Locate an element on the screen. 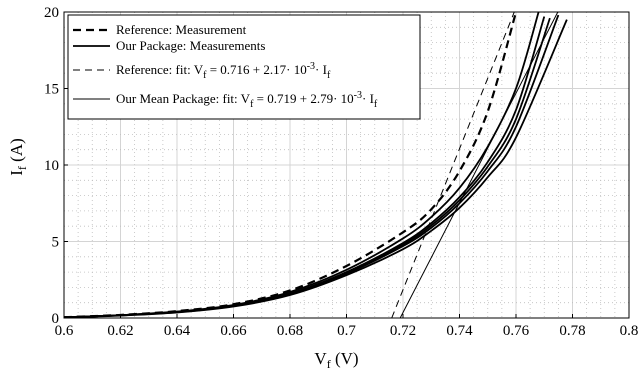 The width and height of the screenshot is (639, 368). legend-label-part: Our Mean Package: fit: V is located at coordinates (183, 98).